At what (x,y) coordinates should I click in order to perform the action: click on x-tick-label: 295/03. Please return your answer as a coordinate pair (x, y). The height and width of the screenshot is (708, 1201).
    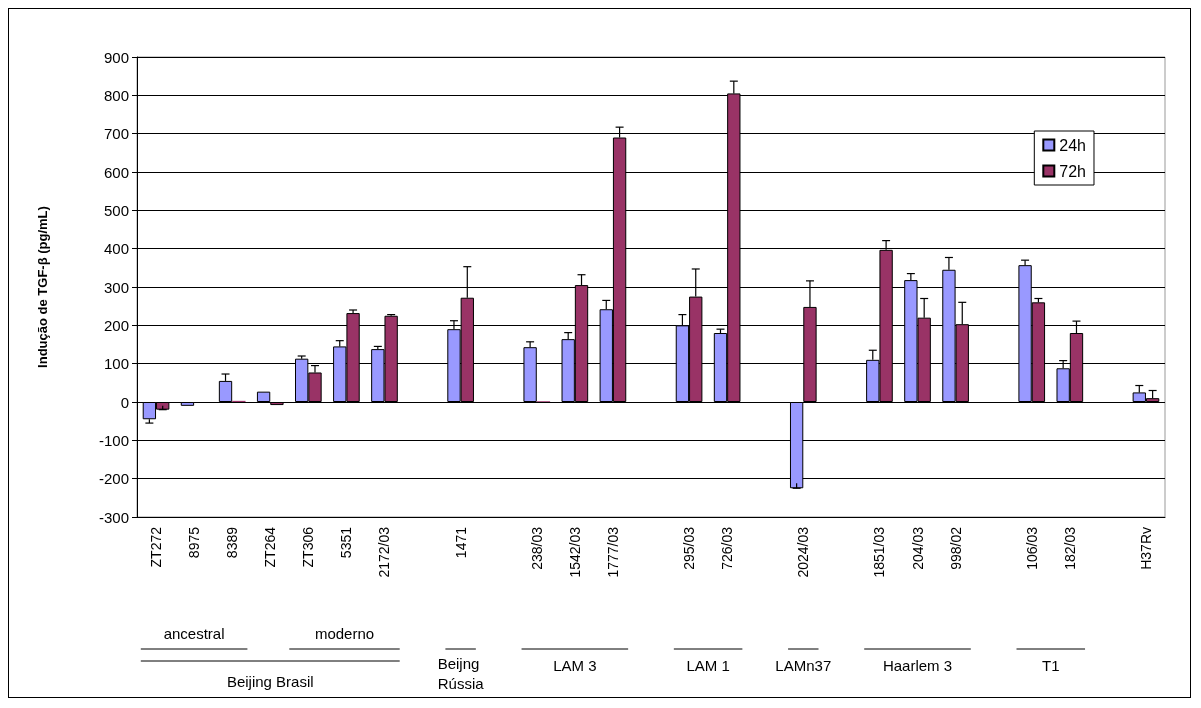
    Looking at the image, I should click on (689, 548).